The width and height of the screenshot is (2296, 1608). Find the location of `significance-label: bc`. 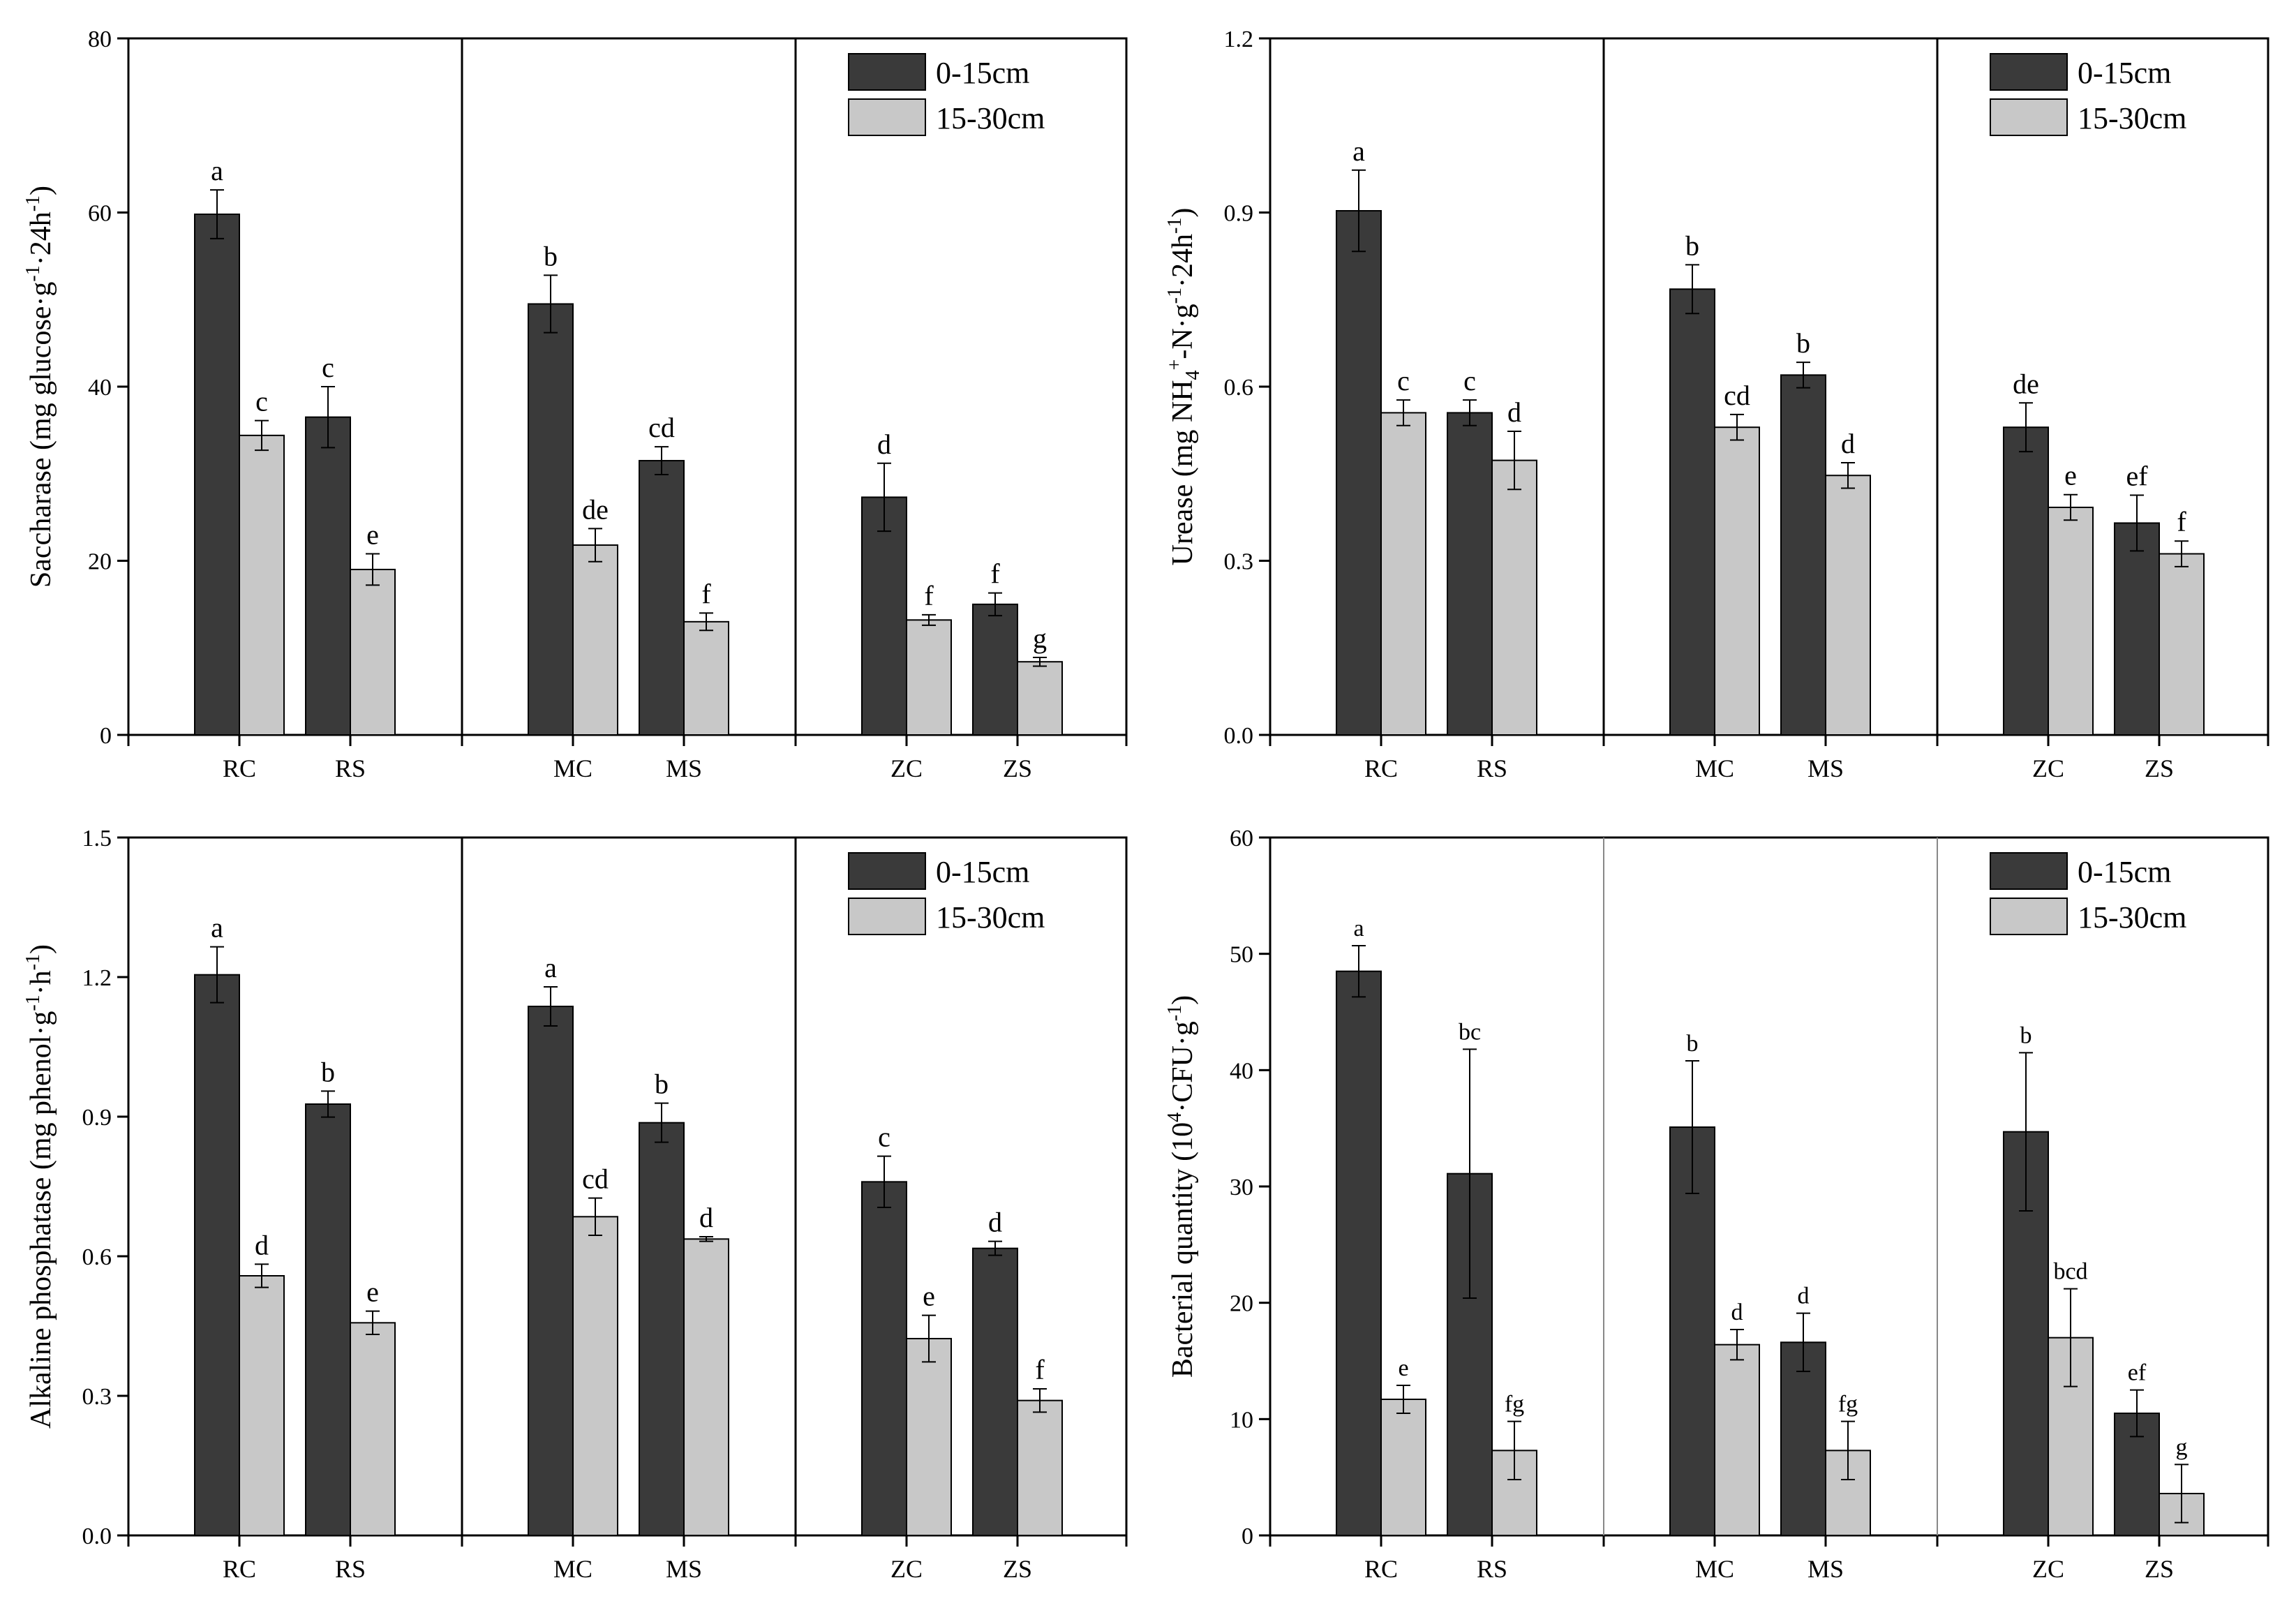

significance-label: bc is located at coordinates (1470, 1032).